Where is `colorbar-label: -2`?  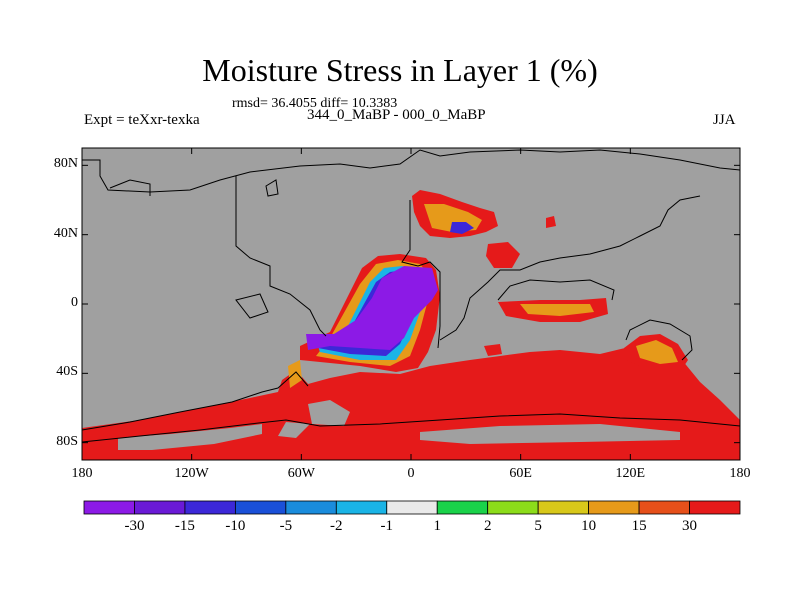 colorbar-label: -2 is located at coordinates (336, 526).